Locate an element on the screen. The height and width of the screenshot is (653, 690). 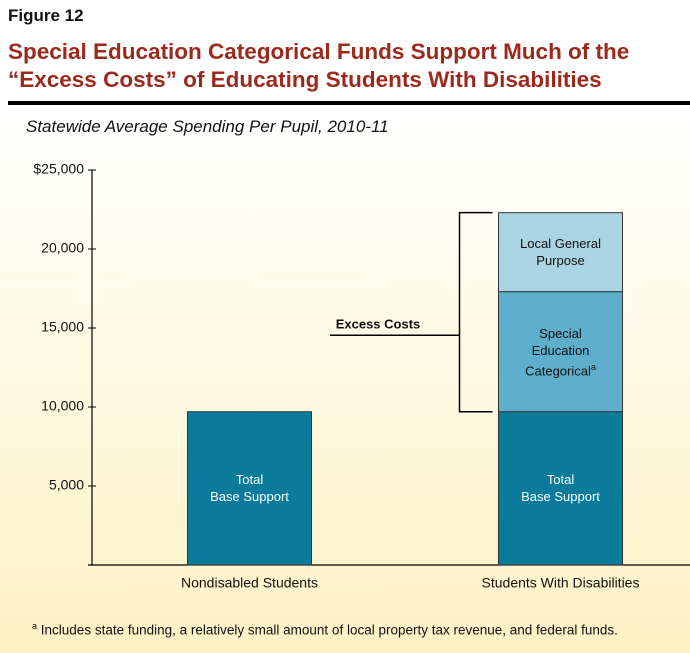
annotation: Excess Costs is located at coordinates (378, 324).